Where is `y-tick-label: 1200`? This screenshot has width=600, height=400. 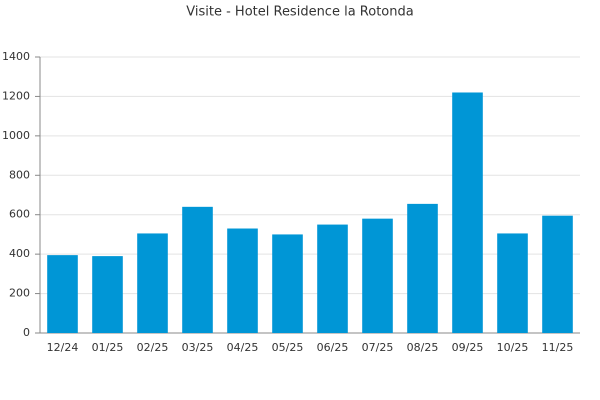 y-tick-label: 1200 is located at coordinates (16, 95).